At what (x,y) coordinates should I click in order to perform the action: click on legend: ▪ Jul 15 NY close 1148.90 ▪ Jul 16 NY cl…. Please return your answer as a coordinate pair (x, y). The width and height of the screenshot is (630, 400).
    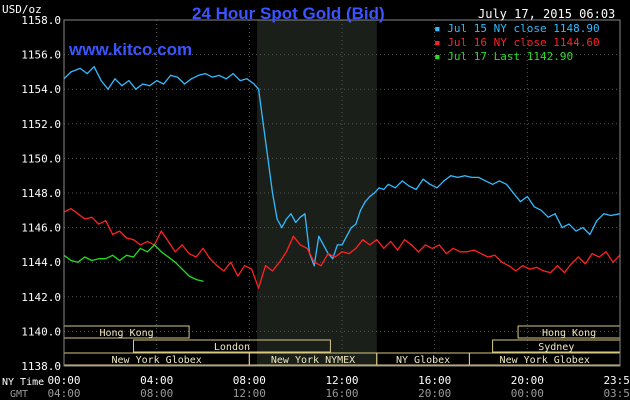
    Looking at the image, I should click on (517, 42).